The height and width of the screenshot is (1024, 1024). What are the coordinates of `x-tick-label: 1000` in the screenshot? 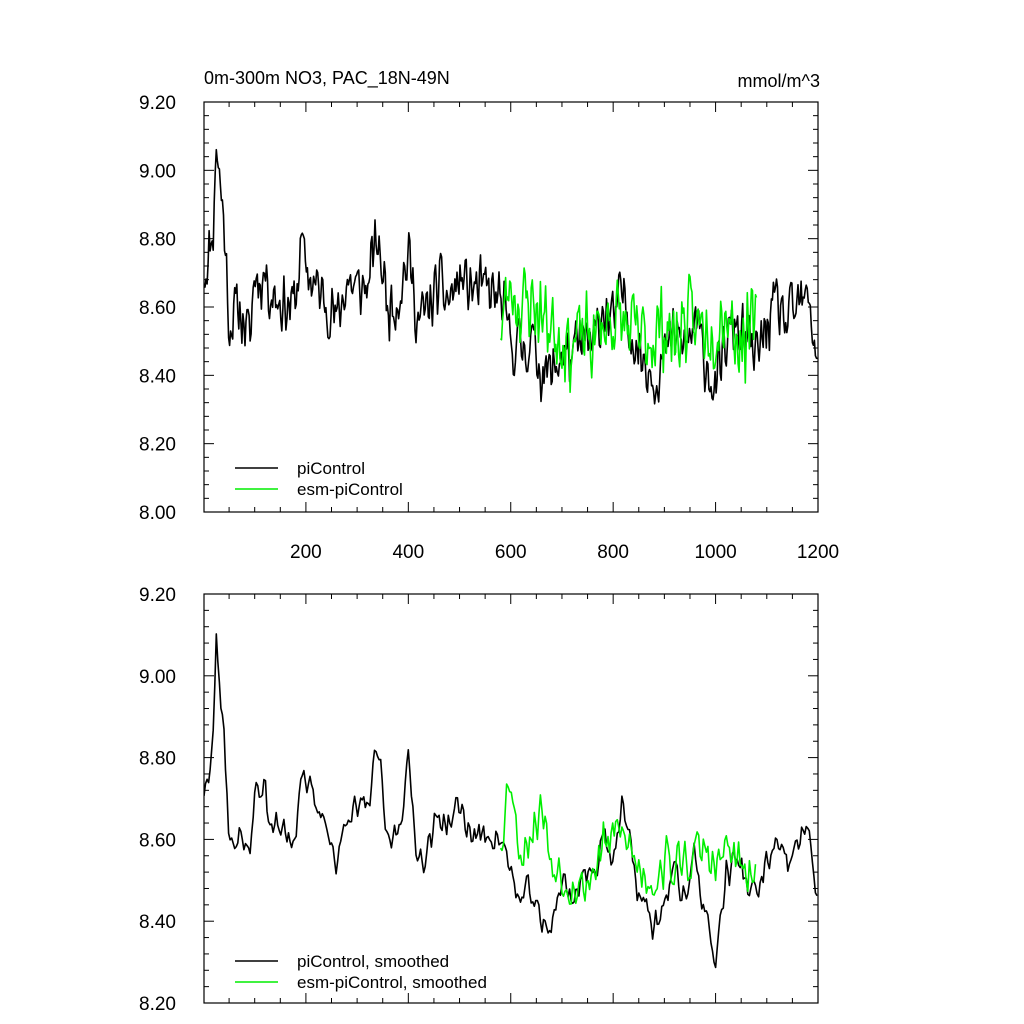 It's located at (715, 552).